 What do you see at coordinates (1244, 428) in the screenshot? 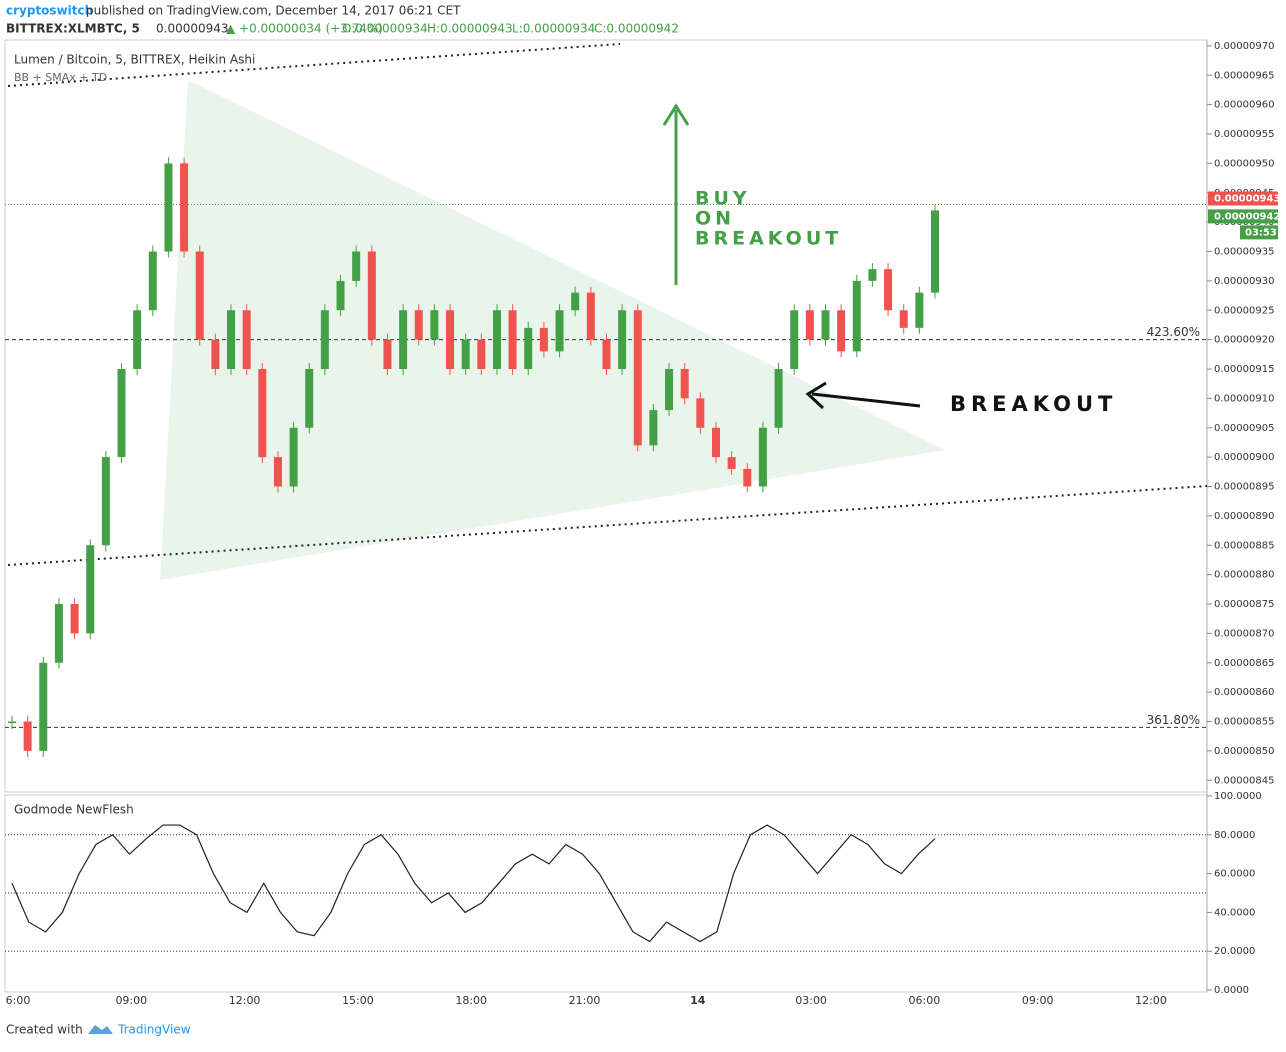
I see `y-tick-label: 0.00000905` at bounding box center [1244, 428].